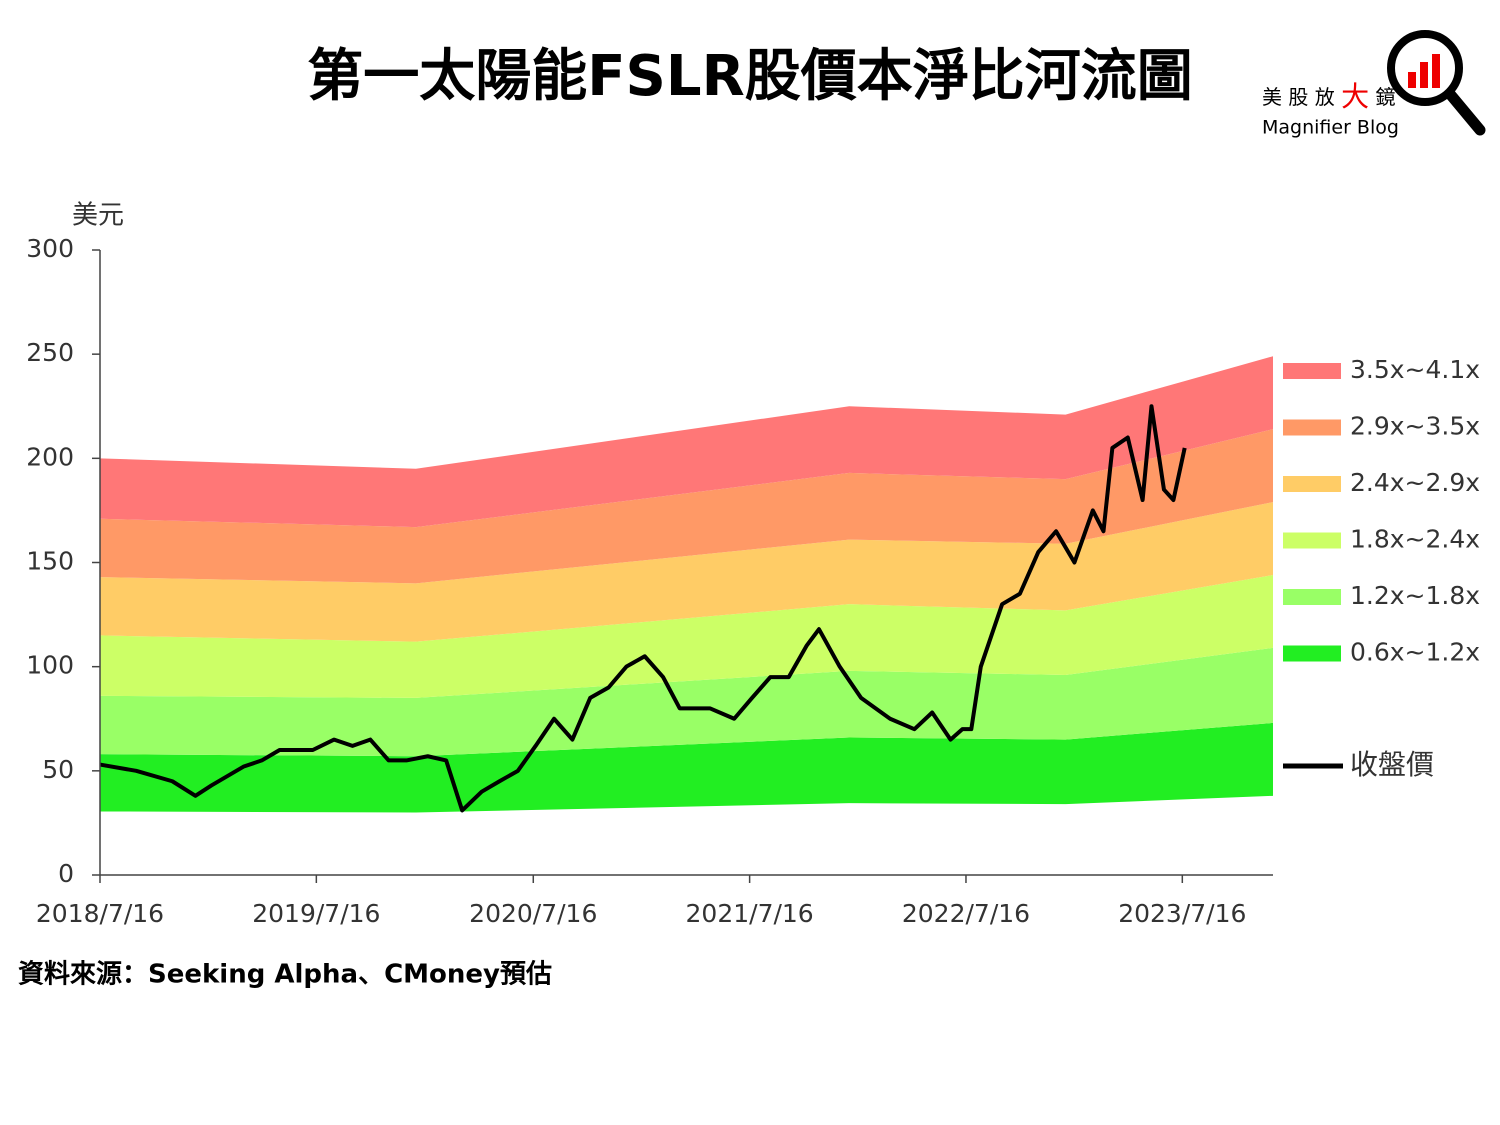 The height and width of the screenshot is (1125, 1500). I want to click on y-tick-label: 50, so click(58, 769).